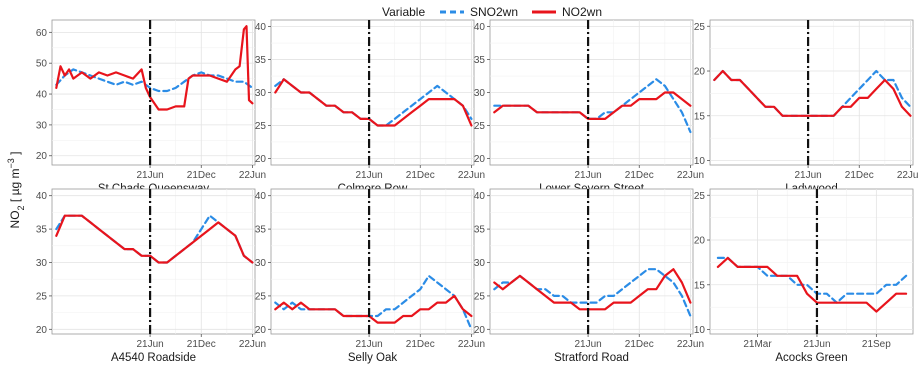 The image size is (918, 368). I want to click on panel-5: 20 25 30 35 40 21Jun 21Dec 22Jun A4540 Roadside, so click(151, 276).